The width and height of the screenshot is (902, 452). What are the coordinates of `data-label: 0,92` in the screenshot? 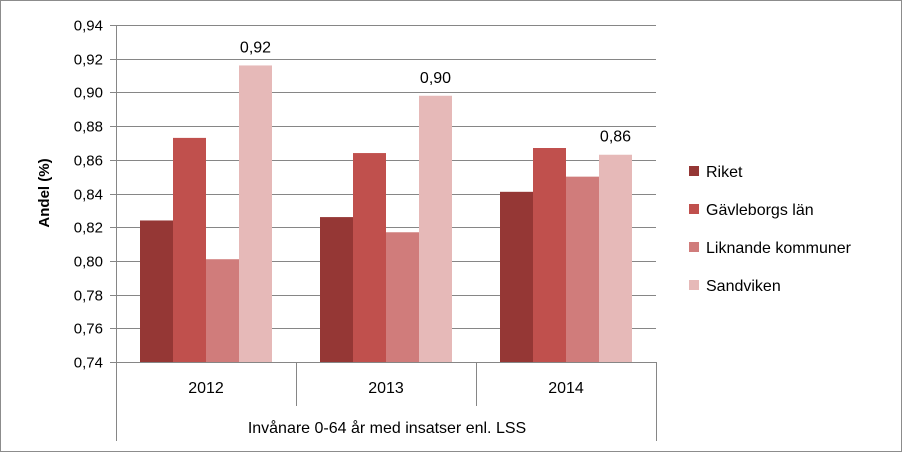 It's located at (255, 47).